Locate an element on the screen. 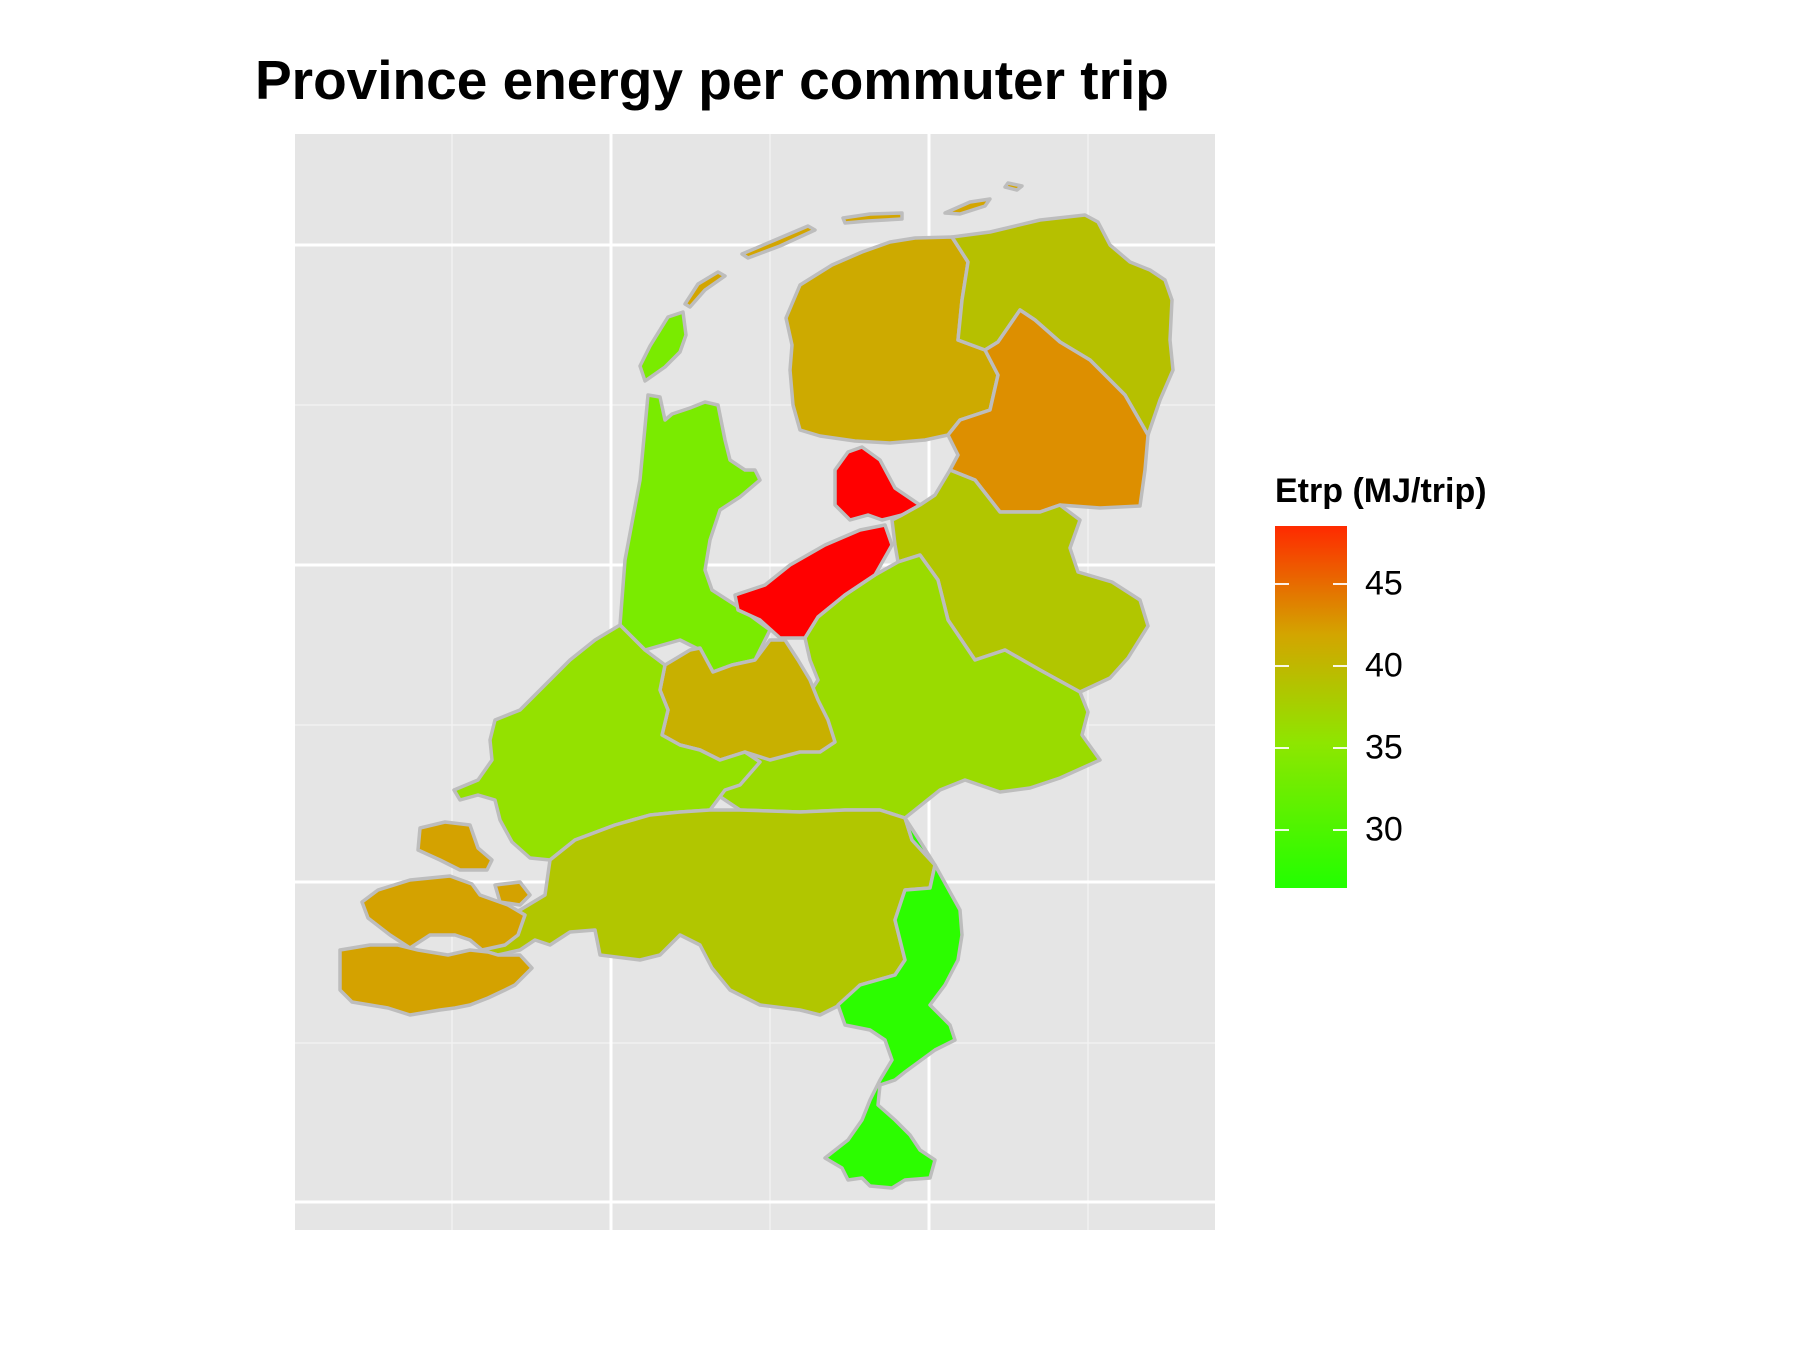  legend-title: Etrp (MJ/trip) is located at coordinates (1381, 491).